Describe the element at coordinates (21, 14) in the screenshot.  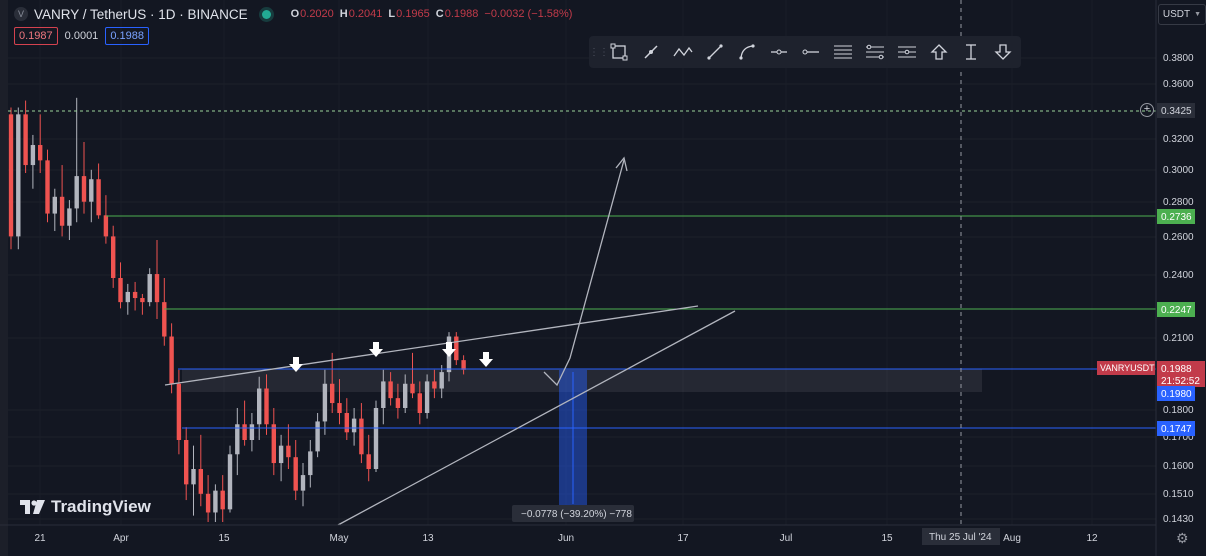
I see `symbol-logo-icon: V` at that location.